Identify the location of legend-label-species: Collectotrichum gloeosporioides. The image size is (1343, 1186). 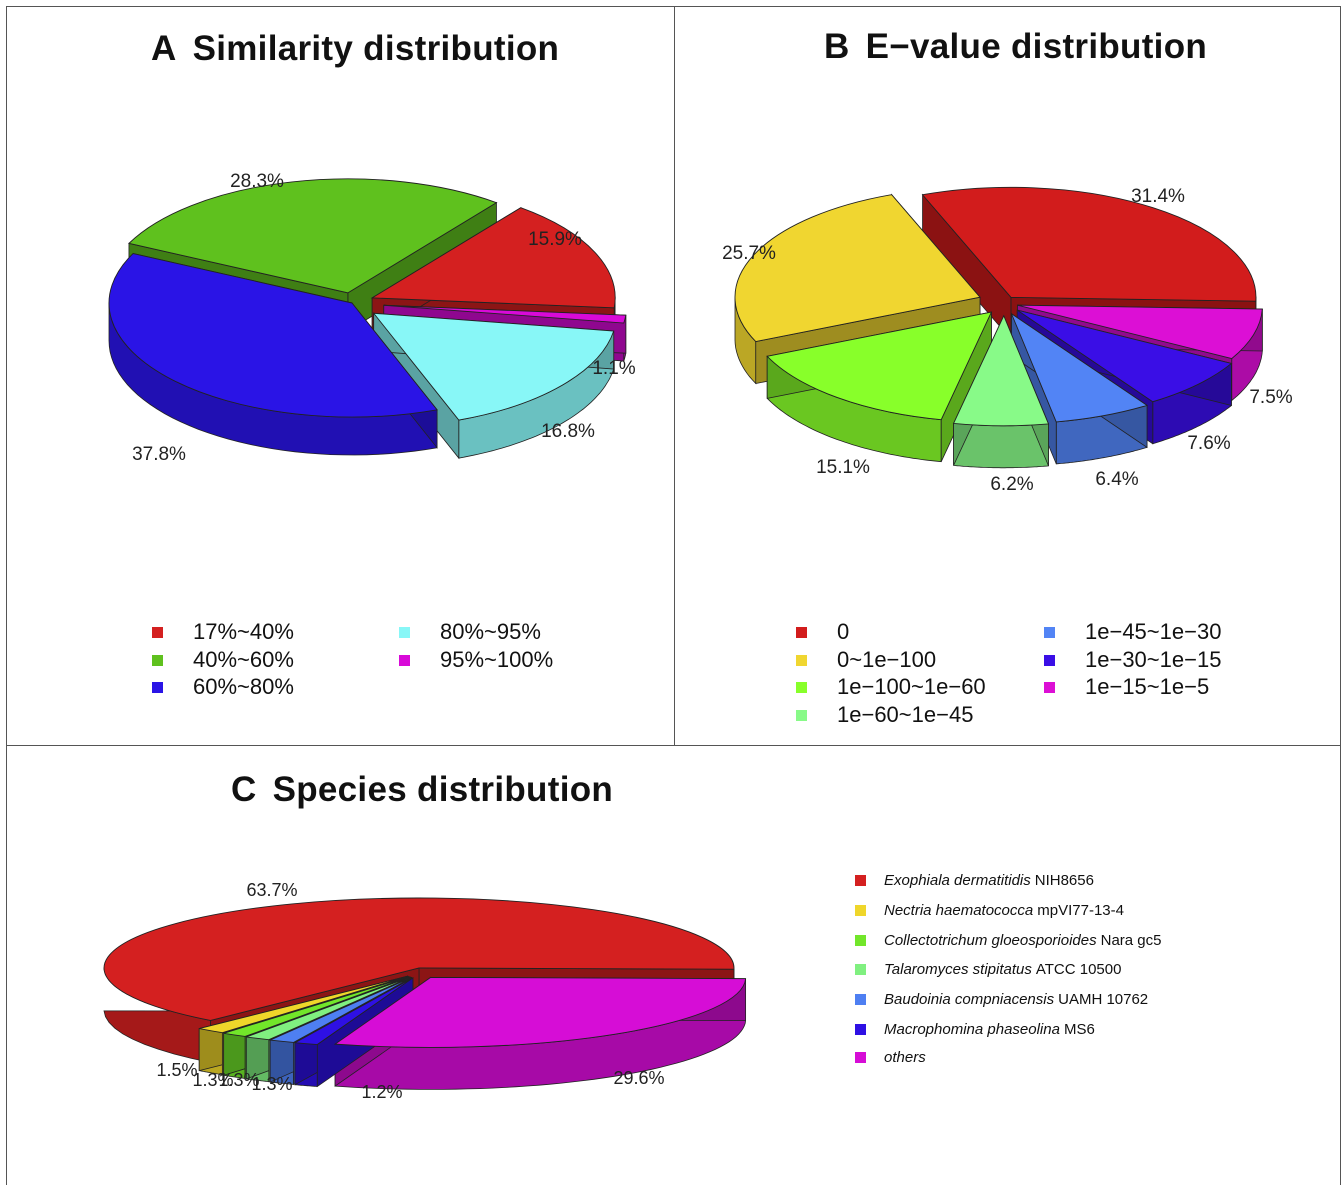
(990, 940).